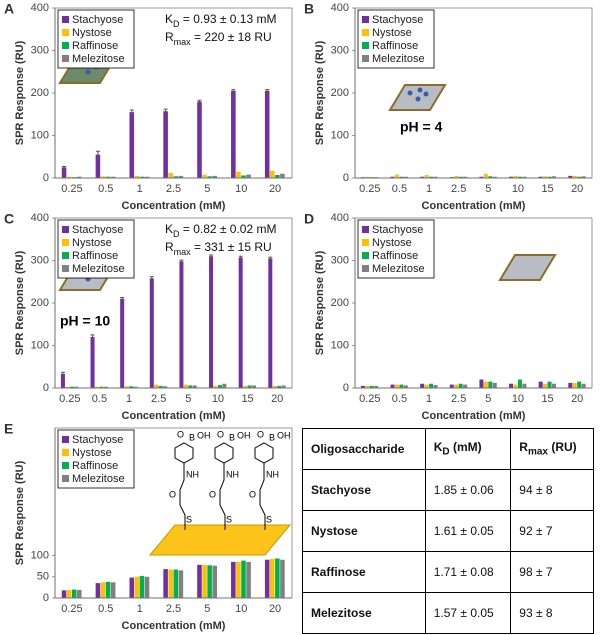 This screenshot has width=600, height=635. I want to click on table-row: Nystose 1.61 ± 0.05 92 ± 7, so click(448, 531).